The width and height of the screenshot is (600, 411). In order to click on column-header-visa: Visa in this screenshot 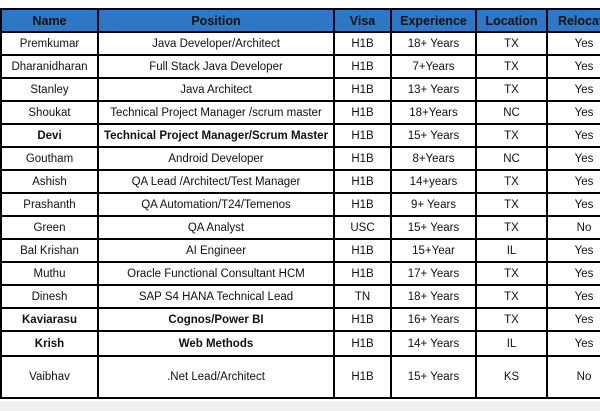, I will do `click(362, 20)`.